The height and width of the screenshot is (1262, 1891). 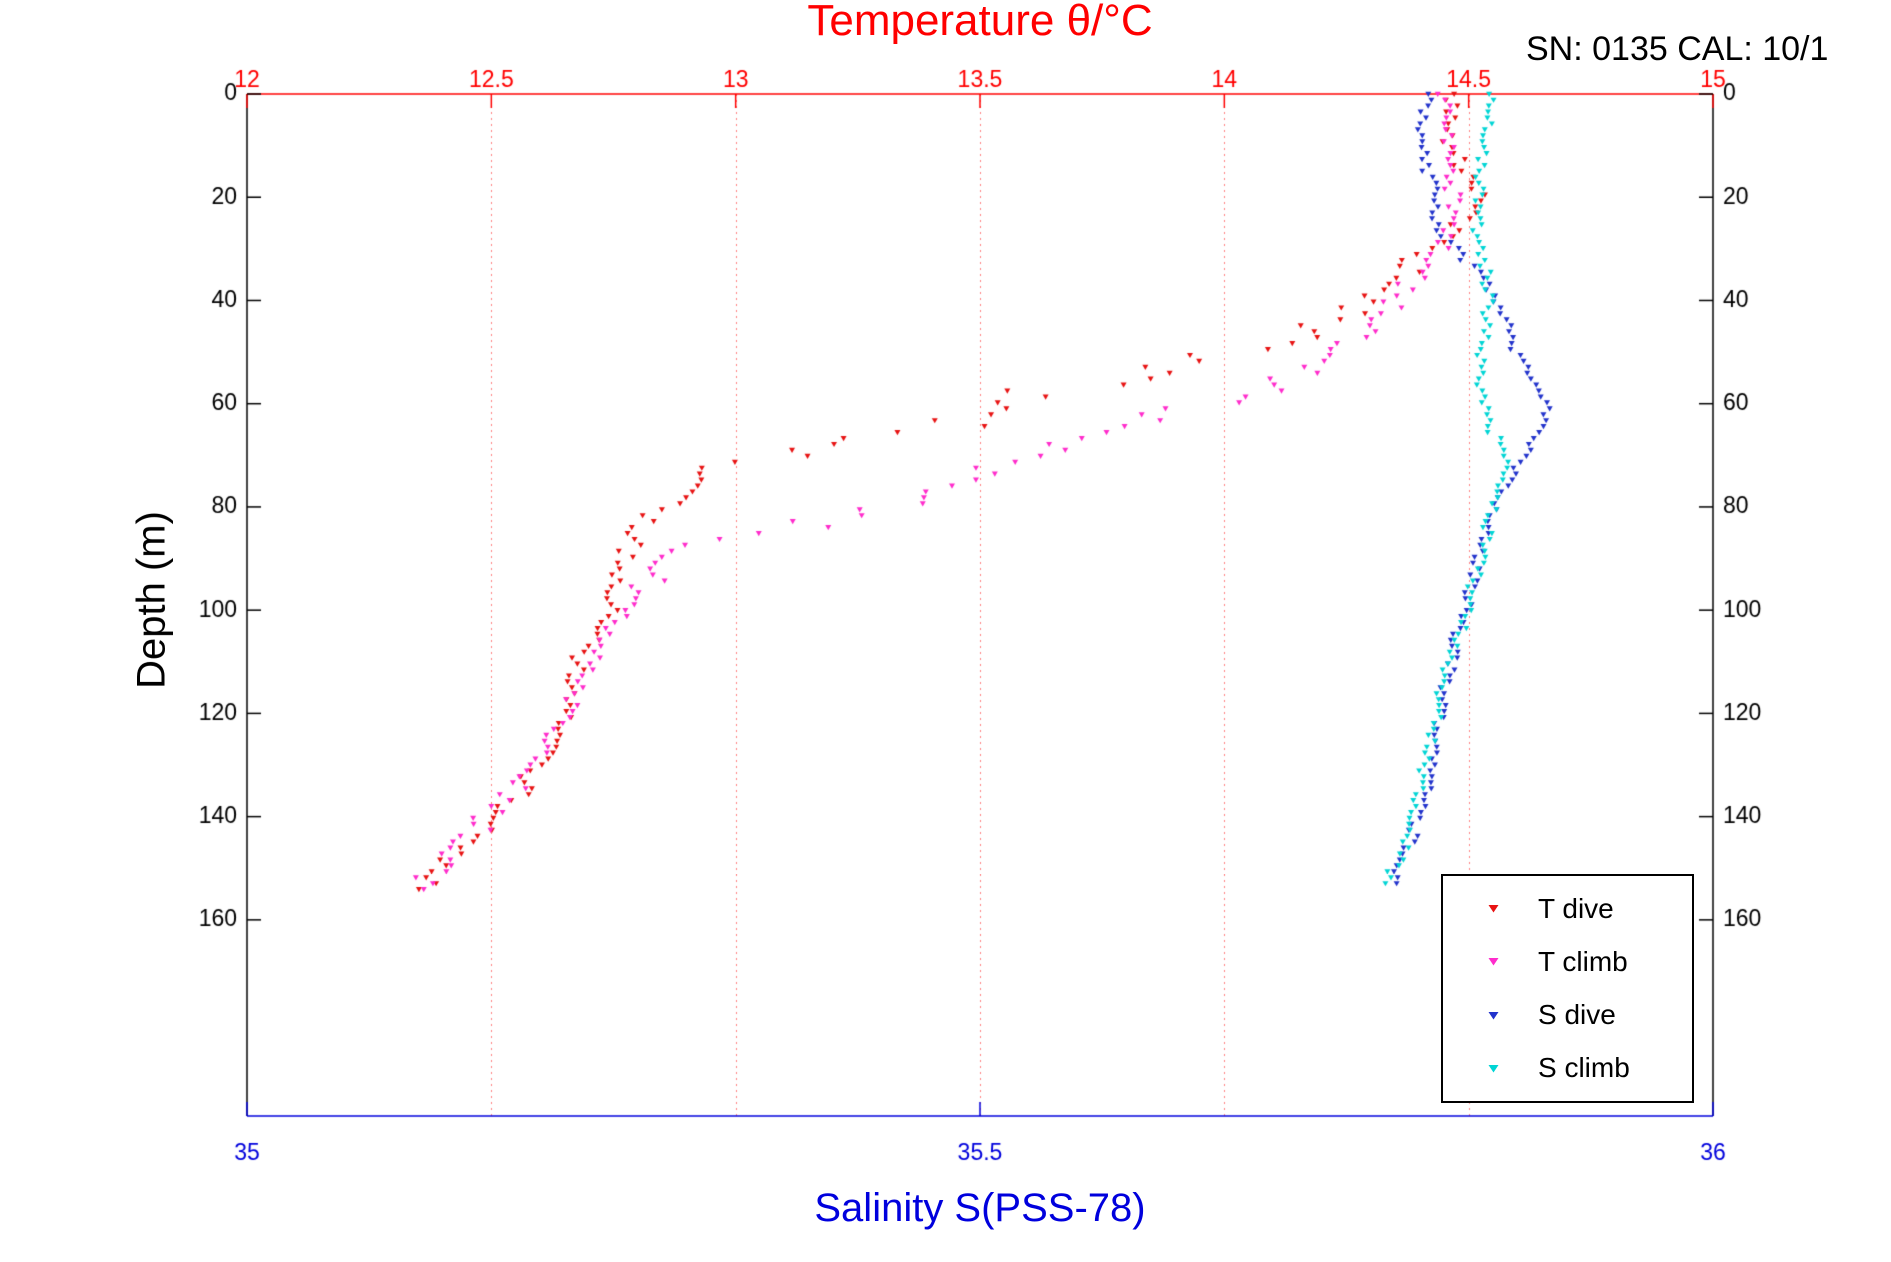 What do you see at coordinates (1493, 962) in the screenshot?
I see `t-climb-marker-icon` at bounding box center [1493, 962].